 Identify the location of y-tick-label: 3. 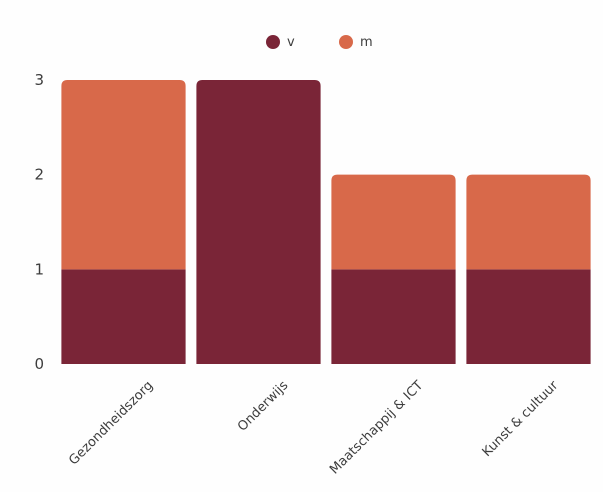
(39, 80).